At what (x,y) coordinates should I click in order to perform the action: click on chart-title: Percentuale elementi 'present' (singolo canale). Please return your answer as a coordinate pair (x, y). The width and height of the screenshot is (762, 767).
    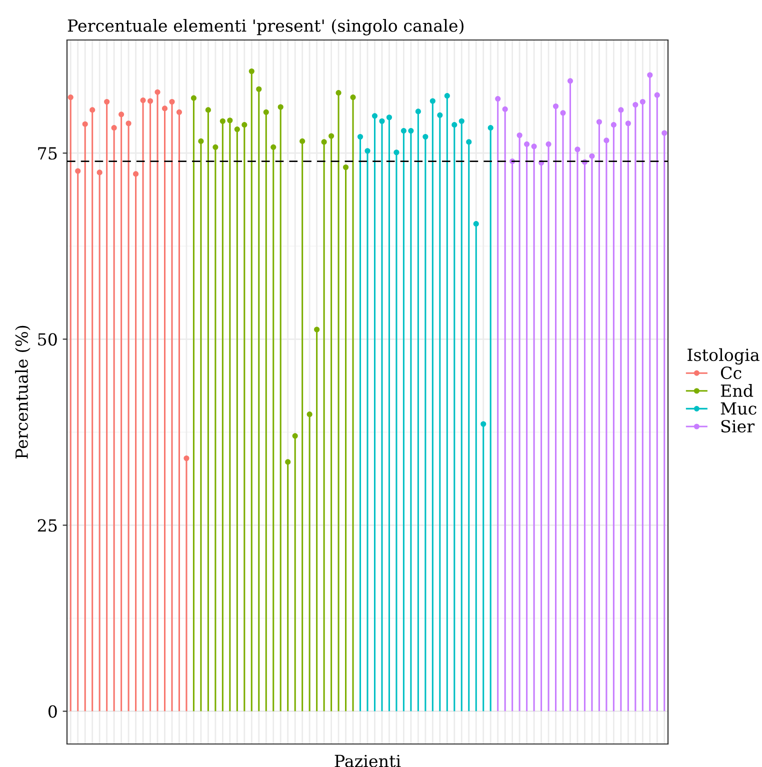
    Looking at the image, I should click on (266, 27).